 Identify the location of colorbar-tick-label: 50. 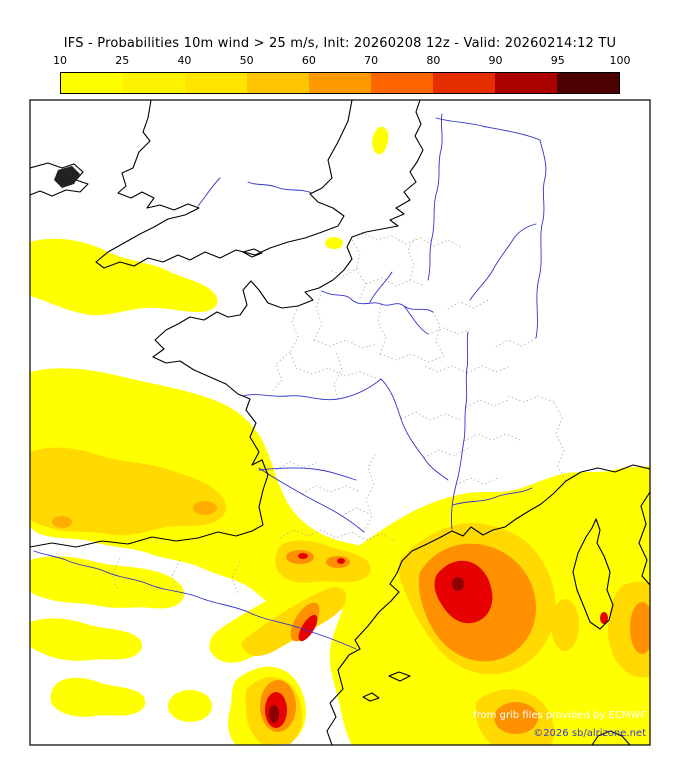
(246, 60).